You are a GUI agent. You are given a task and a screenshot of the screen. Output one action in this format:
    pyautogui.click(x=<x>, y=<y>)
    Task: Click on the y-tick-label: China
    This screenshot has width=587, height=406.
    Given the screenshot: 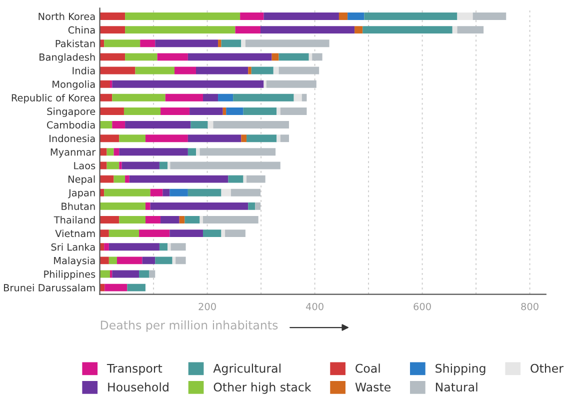 What is the action you would take?
    pyautogui.click(x=81, y=30)
    